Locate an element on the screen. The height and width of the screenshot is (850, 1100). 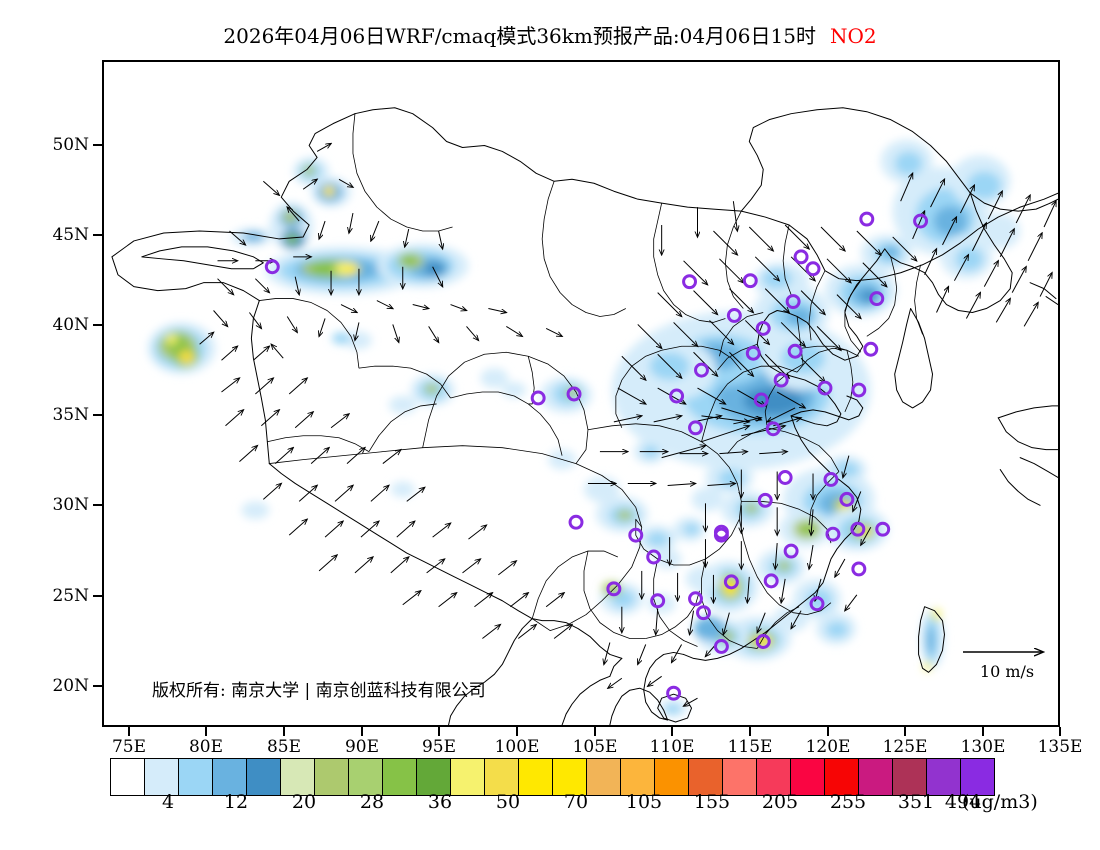
colorbar-label-255: 255 is located at coordinates (848, 802).